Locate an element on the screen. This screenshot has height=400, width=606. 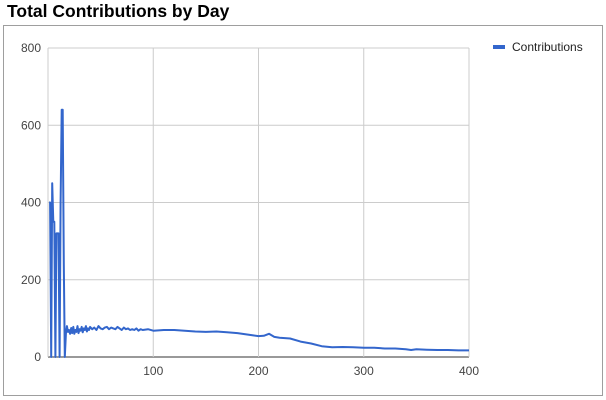
legend-swatch is located at coordinates (499, 47).